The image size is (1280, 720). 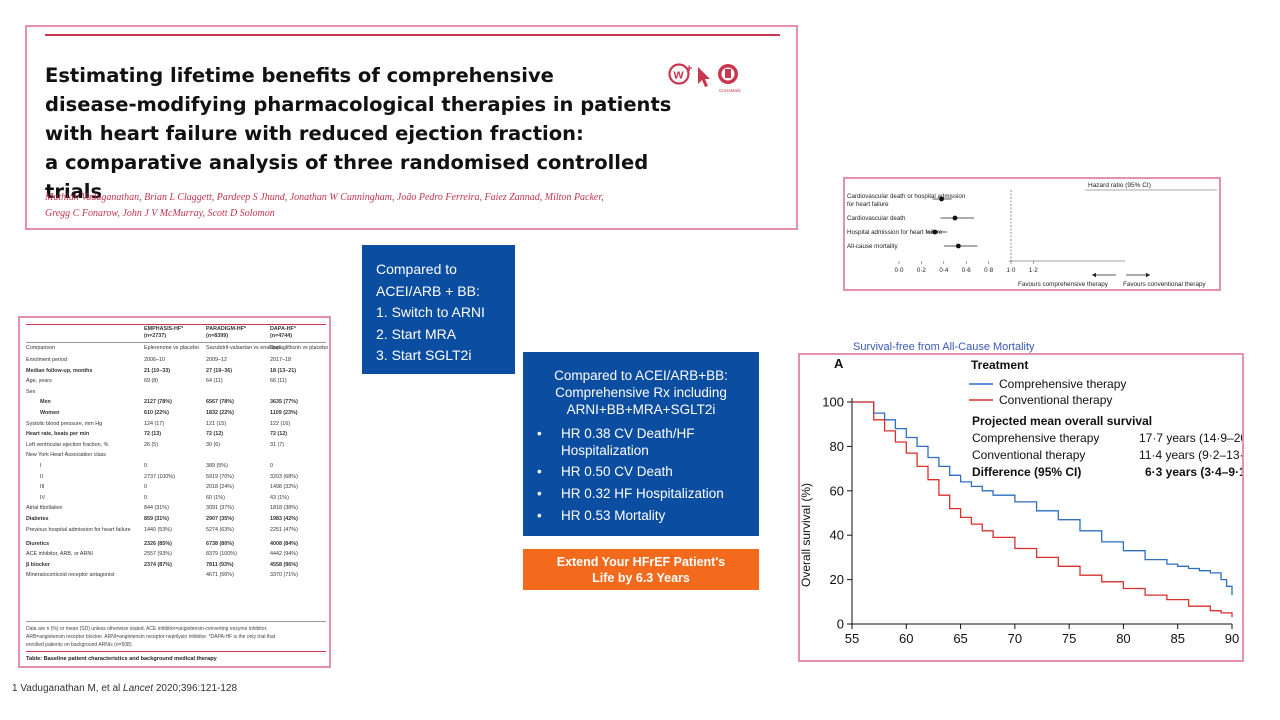 What do you see at coordinates (280, 423) in the screenshot?
I see `table-cell: 122 (16)` at bounding box center [280, 423].